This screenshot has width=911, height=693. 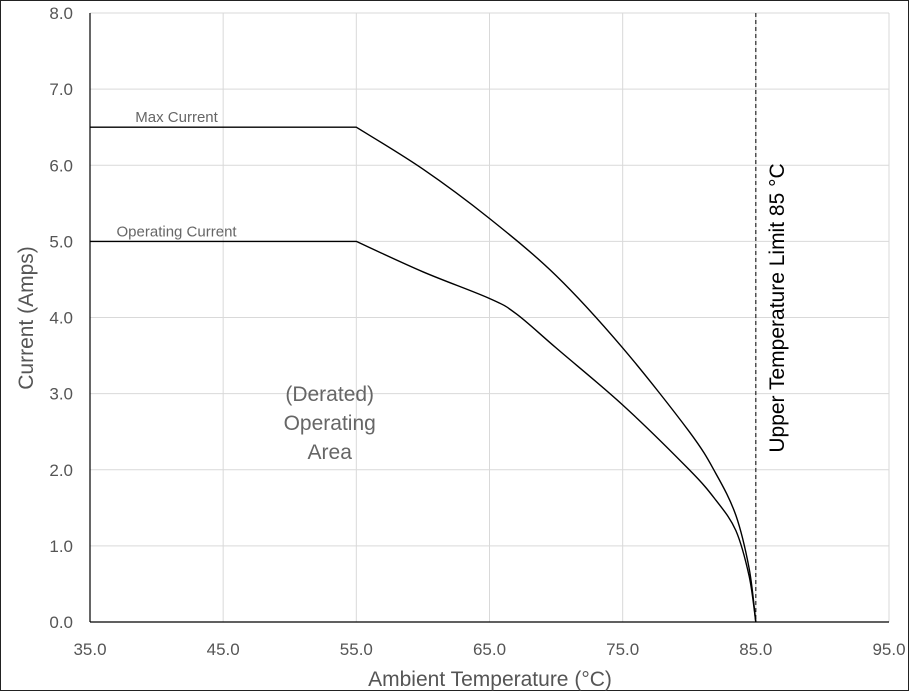 I want to click on y-tick-label: 4.0, so click(x=61, y=318).